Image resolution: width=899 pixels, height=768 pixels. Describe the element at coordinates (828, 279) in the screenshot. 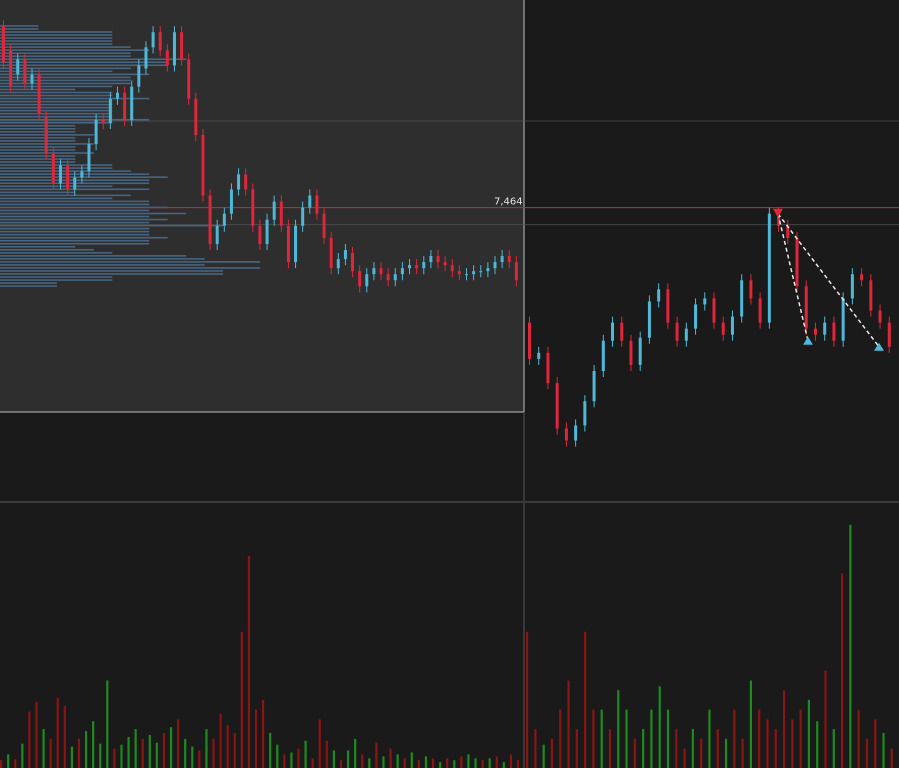

I see `trend-drawing` at that location.